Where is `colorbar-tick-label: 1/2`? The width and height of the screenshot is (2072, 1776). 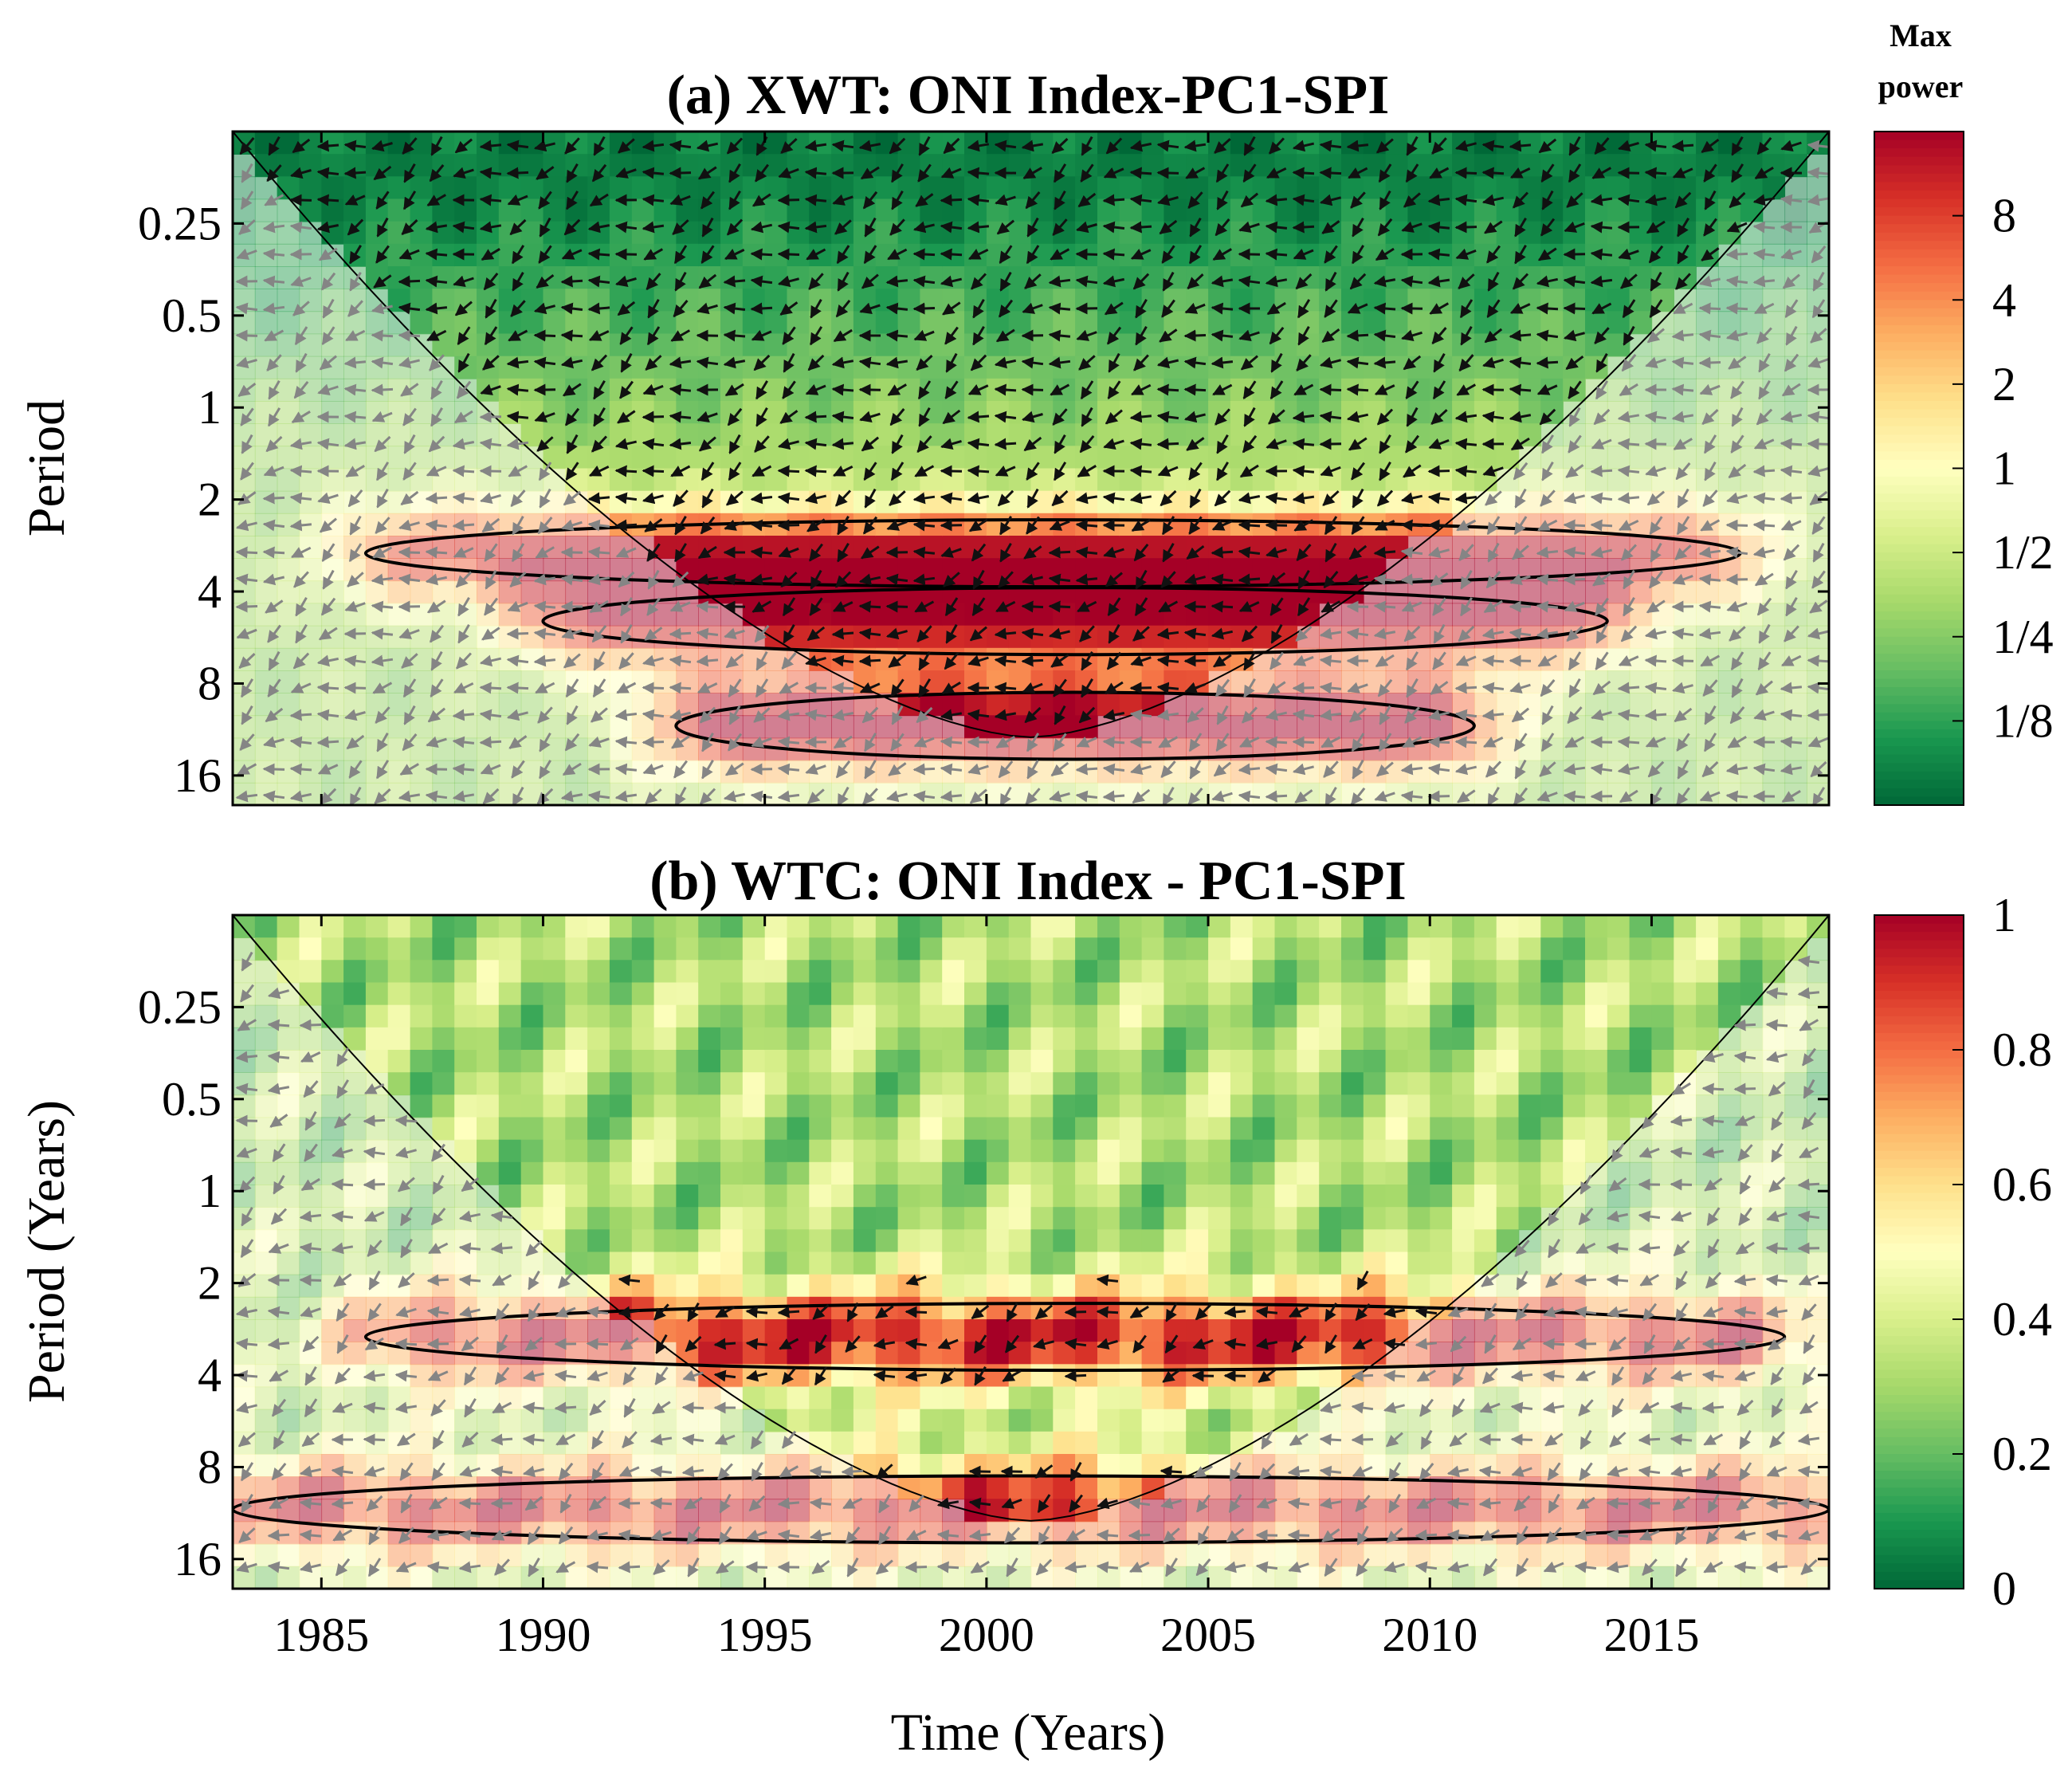
colorbar-tick-label: 1/2 is located at coordinates (2023, 552).